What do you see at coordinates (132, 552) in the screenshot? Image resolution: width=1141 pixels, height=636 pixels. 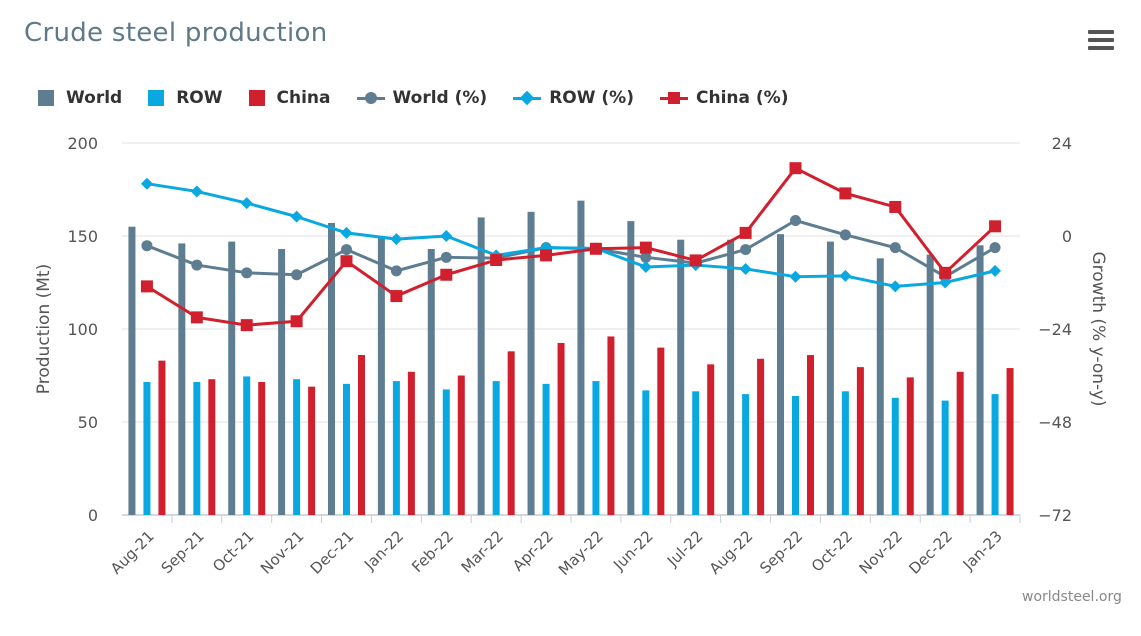 I see `x-axis-tick-label: Aug-21` at bounding box center [132, 552].